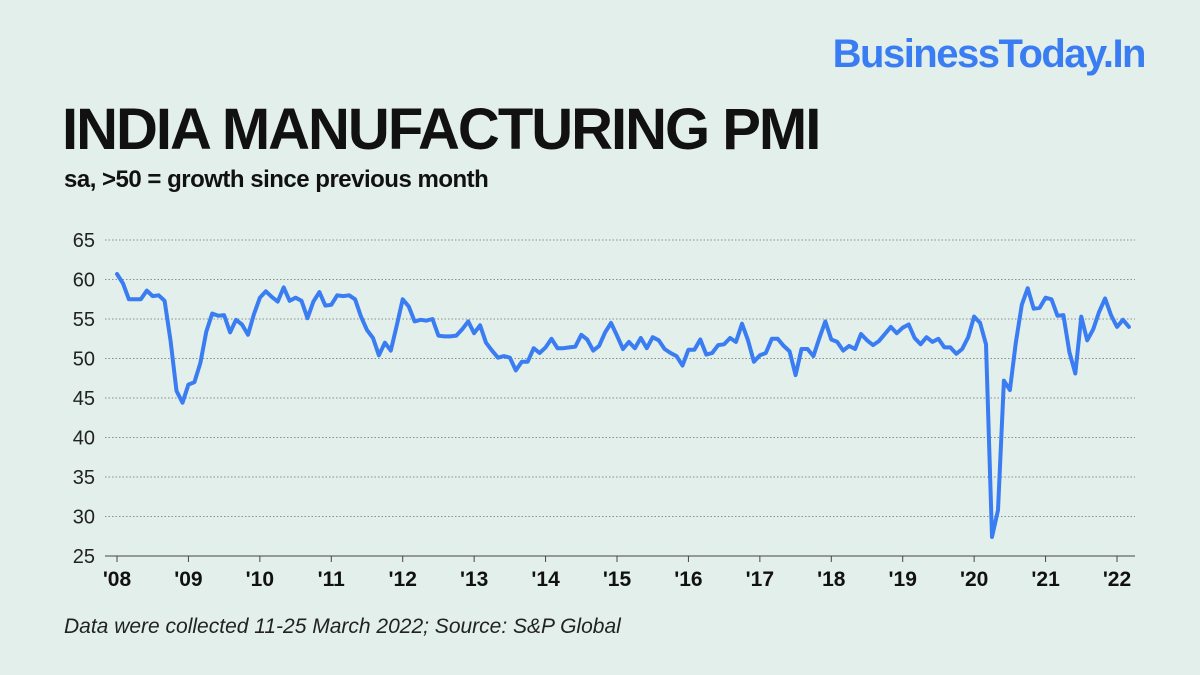 The height and width of the screenshot is (675, 1200). What do you see at coordinates (84, 241) in the screenshot?
I see `y-tick-label: 65` at bounding box center [84, 241].